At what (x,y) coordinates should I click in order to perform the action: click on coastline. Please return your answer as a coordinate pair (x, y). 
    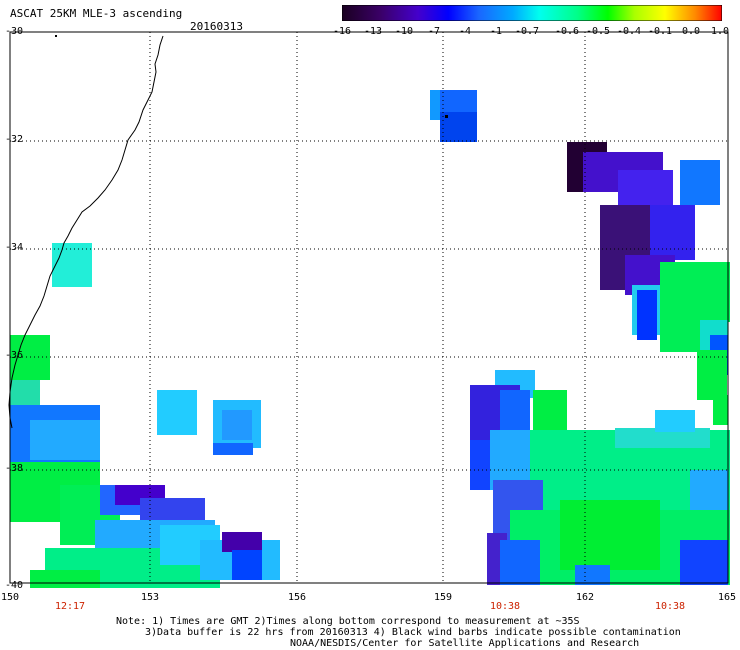
    Looking at the image, I should click on (86, 232).